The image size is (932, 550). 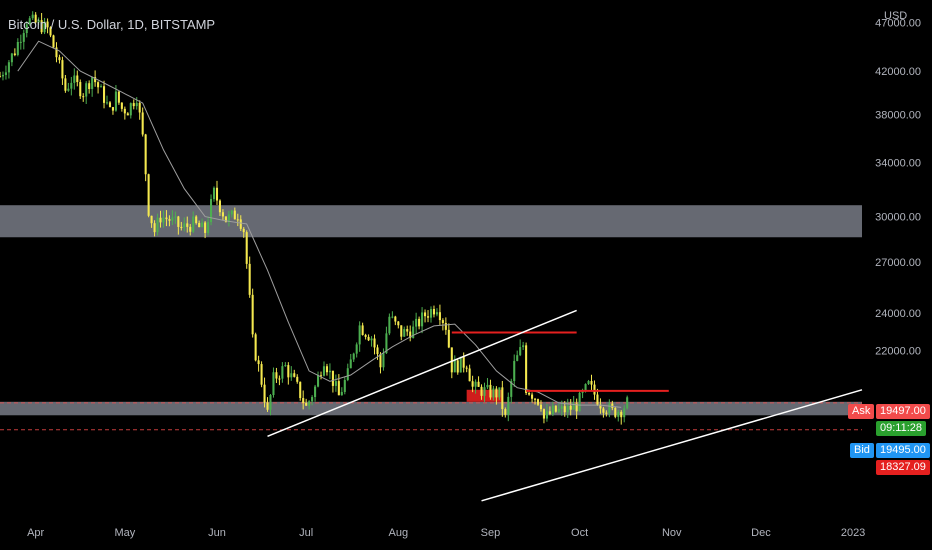 I want to click on x-tick-label: Aug, so click(x=399, y=533).